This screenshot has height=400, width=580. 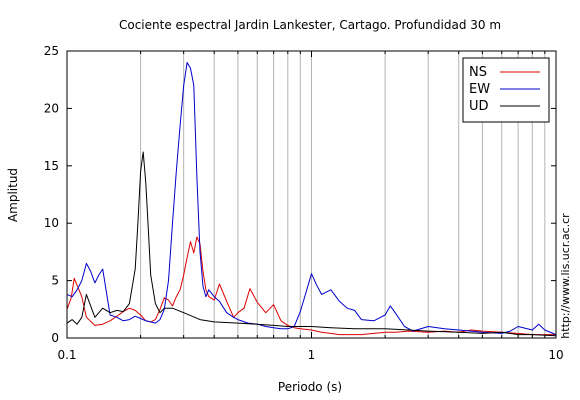 I want to click on y-tick-label: 0, so click(x=55, y=338).